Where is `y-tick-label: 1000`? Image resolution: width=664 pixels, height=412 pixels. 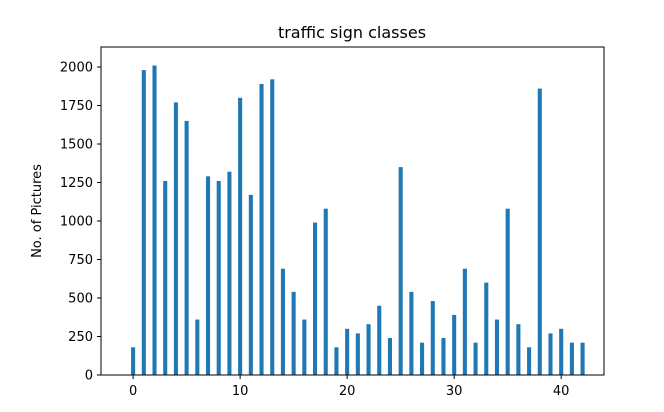 y-tick-label: 1000 is located at coordinates (76, 222).